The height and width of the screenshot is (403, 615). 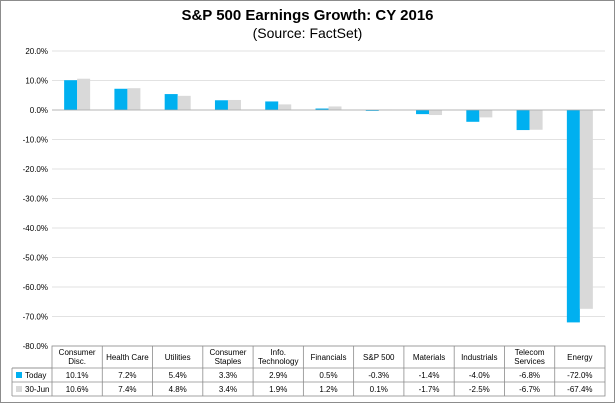 What do you see at coordinates (178, 375) in the screenshot?
I see `data-label: 5.4%` at bounding box center [178, 375].